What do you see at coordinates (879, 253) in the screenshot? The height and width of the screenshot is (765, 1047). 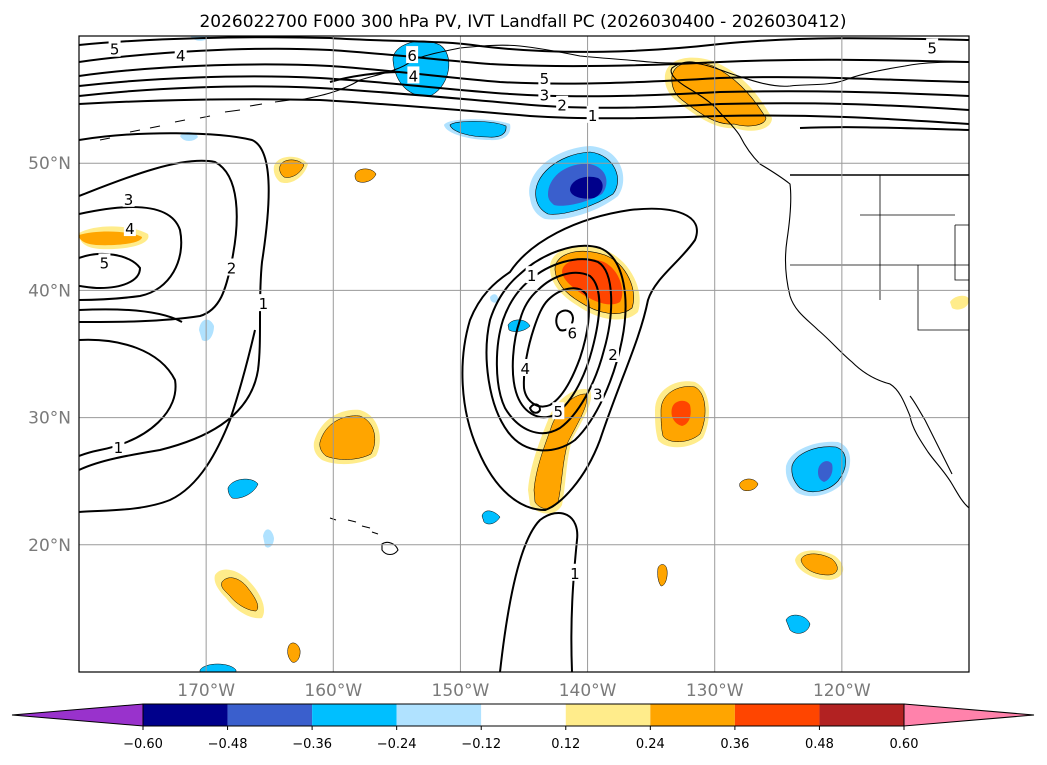 I see `state-borders` at bounding box center [879, 253].